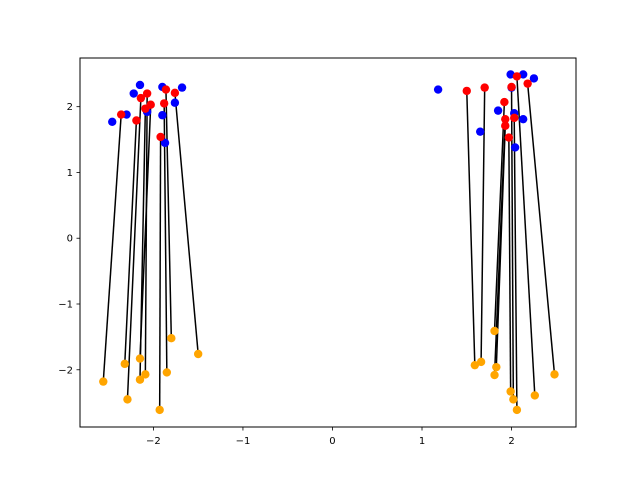 Image resolution: width=640 pixels, height=480 pixels. What do you see at coordinates (243, 441) in the screenshot?
I see `x-tick-label: −1` at bounding box center [243, 441].